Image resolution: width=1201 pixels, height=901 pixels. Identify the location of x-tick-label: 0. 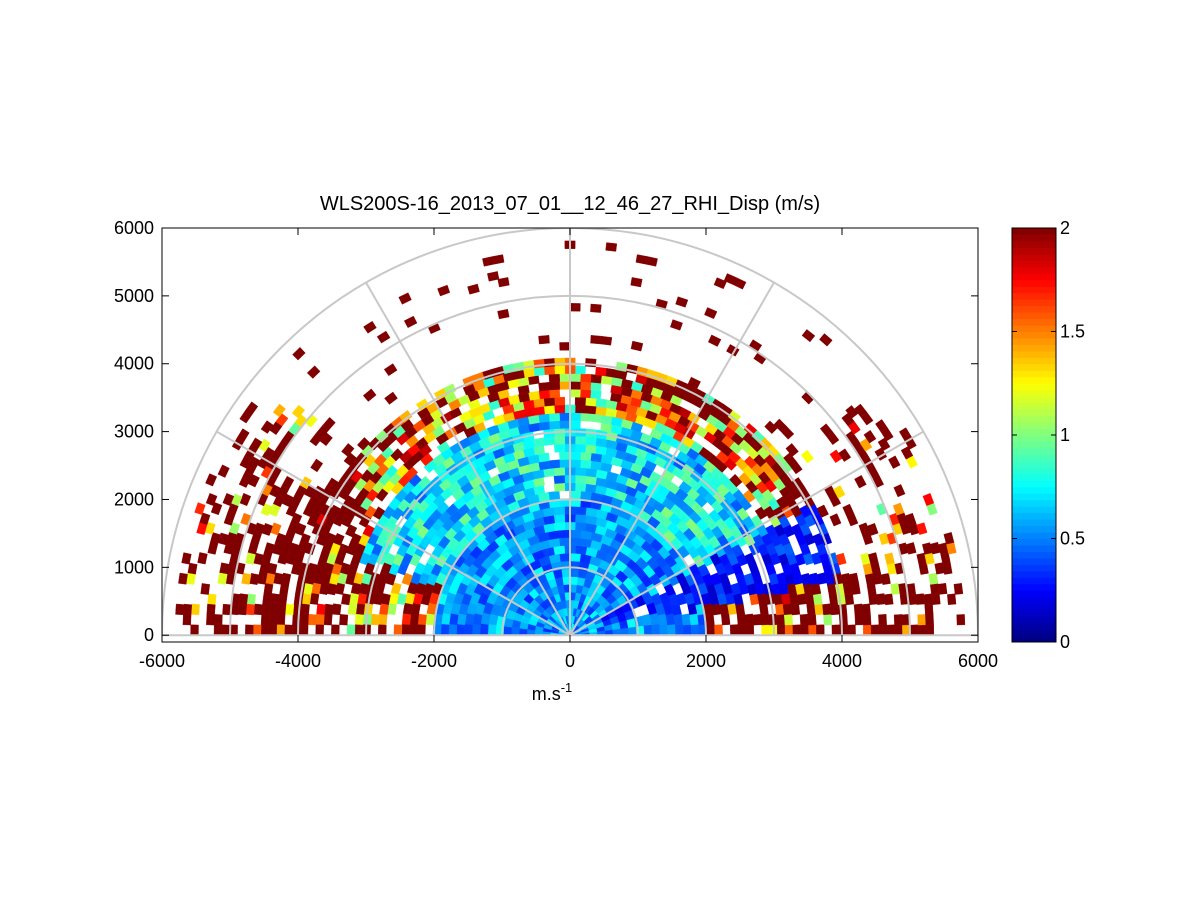
(570, 661).